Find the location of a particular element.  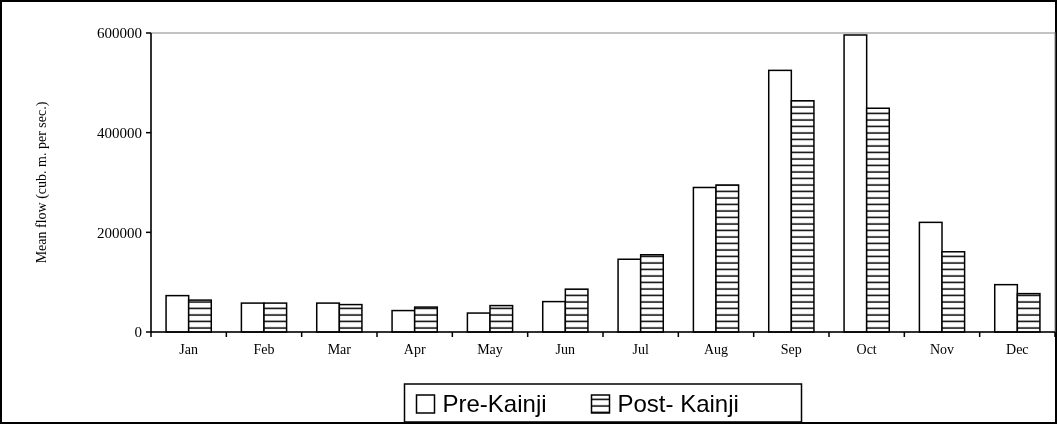

y-tick-label: 0 is located at coordinates (138, 332).